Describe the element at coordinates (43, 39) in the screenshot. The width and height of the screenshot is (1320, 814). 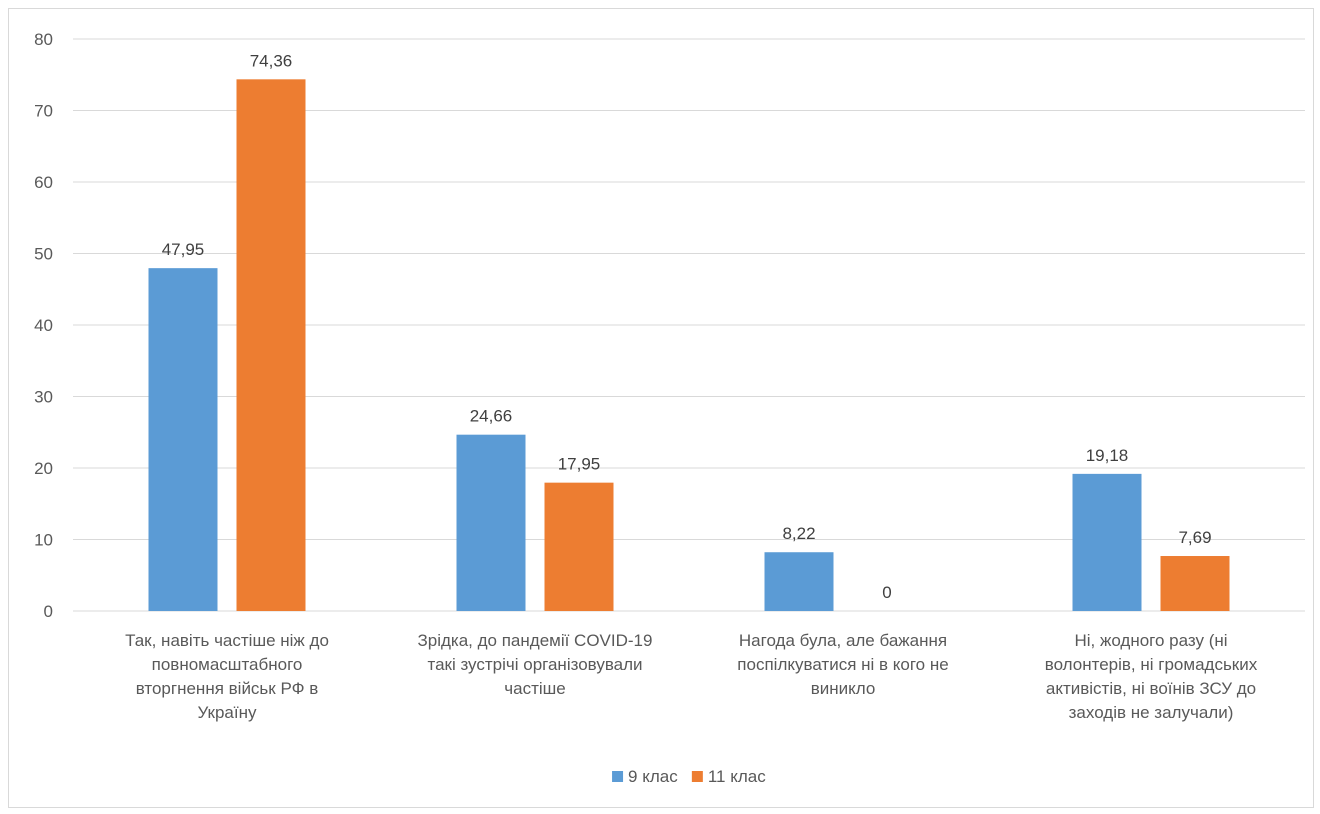
I see `y-tick-label: 80` at that location.